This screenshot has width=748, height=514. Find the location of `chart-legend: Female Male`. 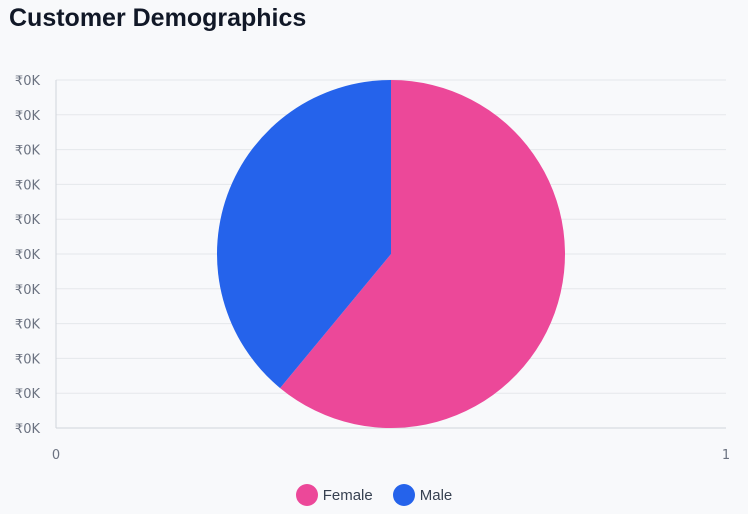

chart-legend: Female Male is located at coordinates (374, 495).